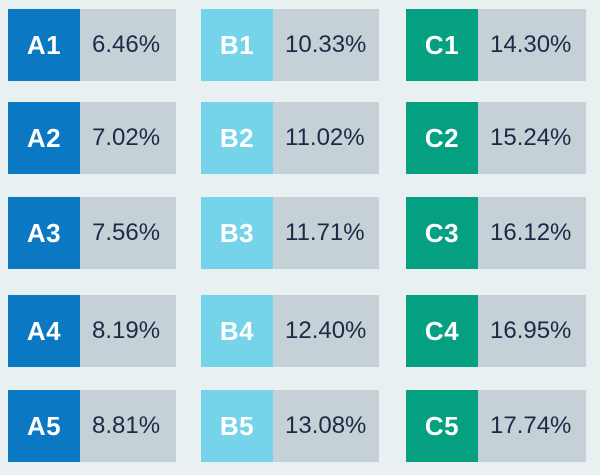 This screenshot has height=475, width=600. I want to click on rate-cell-a5: A5 8.81%, so click(92, 426).